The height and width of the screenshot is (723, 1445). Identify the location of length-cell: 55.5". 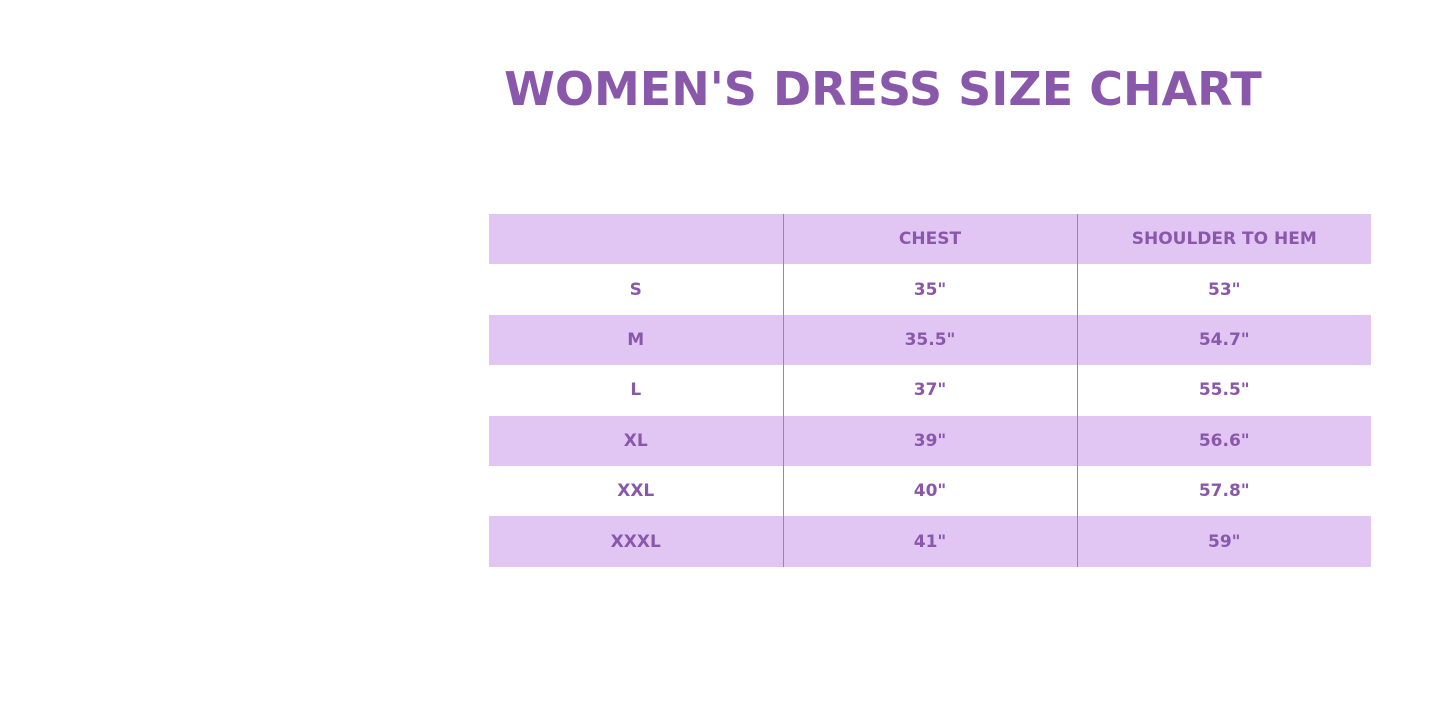
(1223, 390).